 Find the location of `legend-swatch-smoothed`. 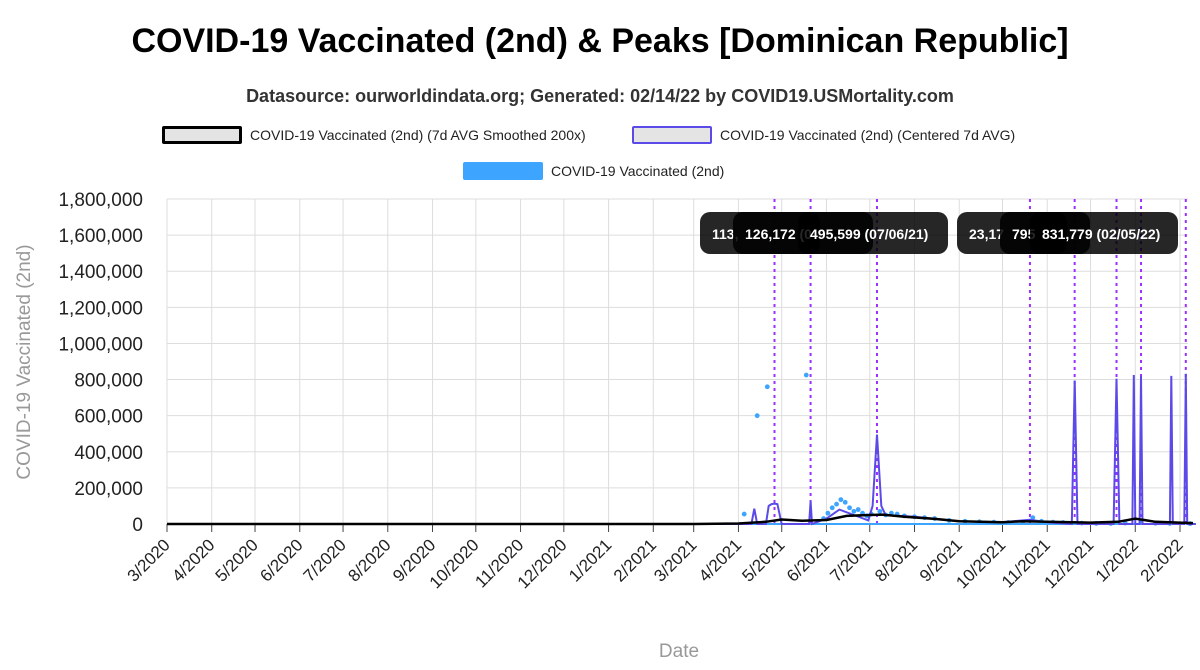

legend-swatch-smoothed is located at coordinates (202, 135).